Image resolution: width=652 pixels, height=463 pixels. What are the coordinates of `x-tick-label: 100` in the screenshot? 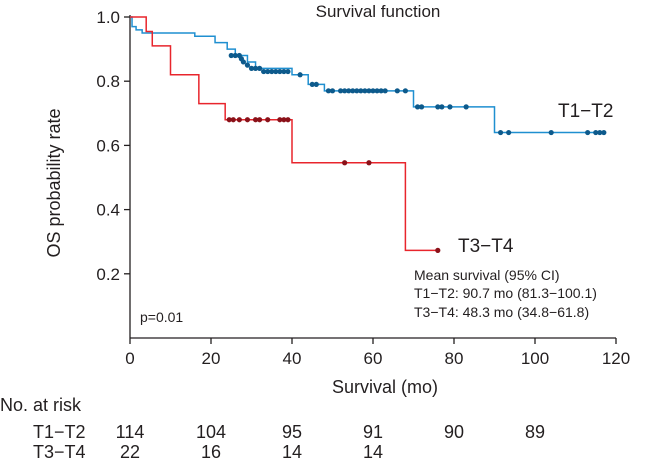 It's located at (535, 358).